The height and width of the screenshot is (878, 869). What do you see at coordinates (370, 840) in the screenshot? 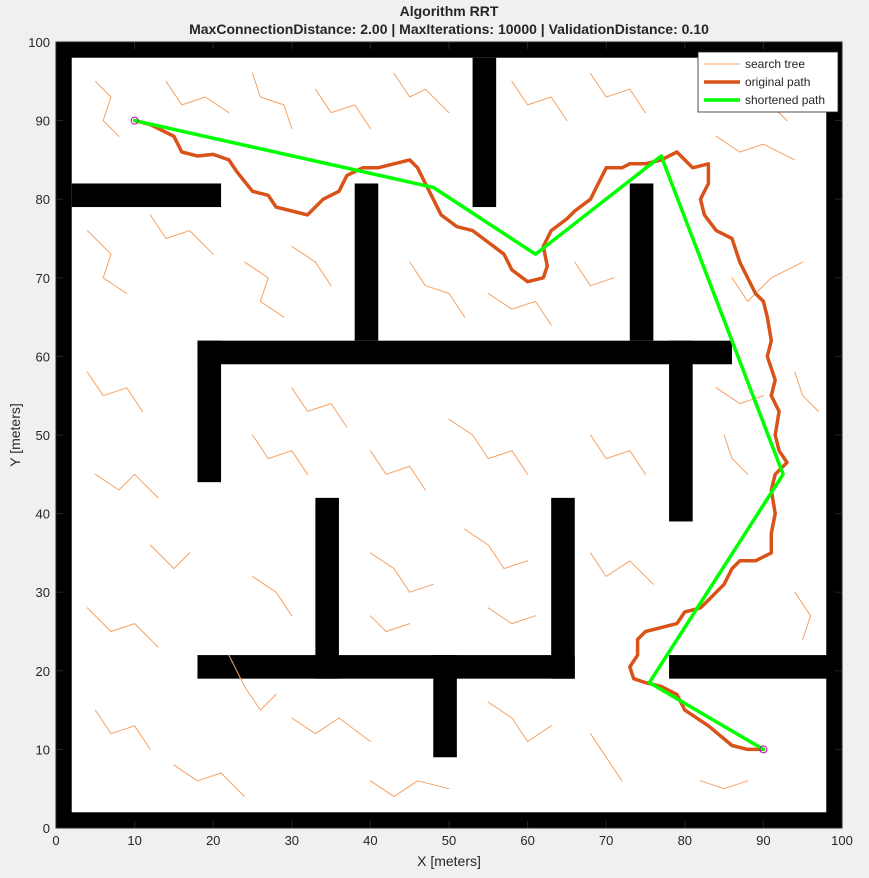
I see `x-tick-label: 40` at bounding box center [370, 840].